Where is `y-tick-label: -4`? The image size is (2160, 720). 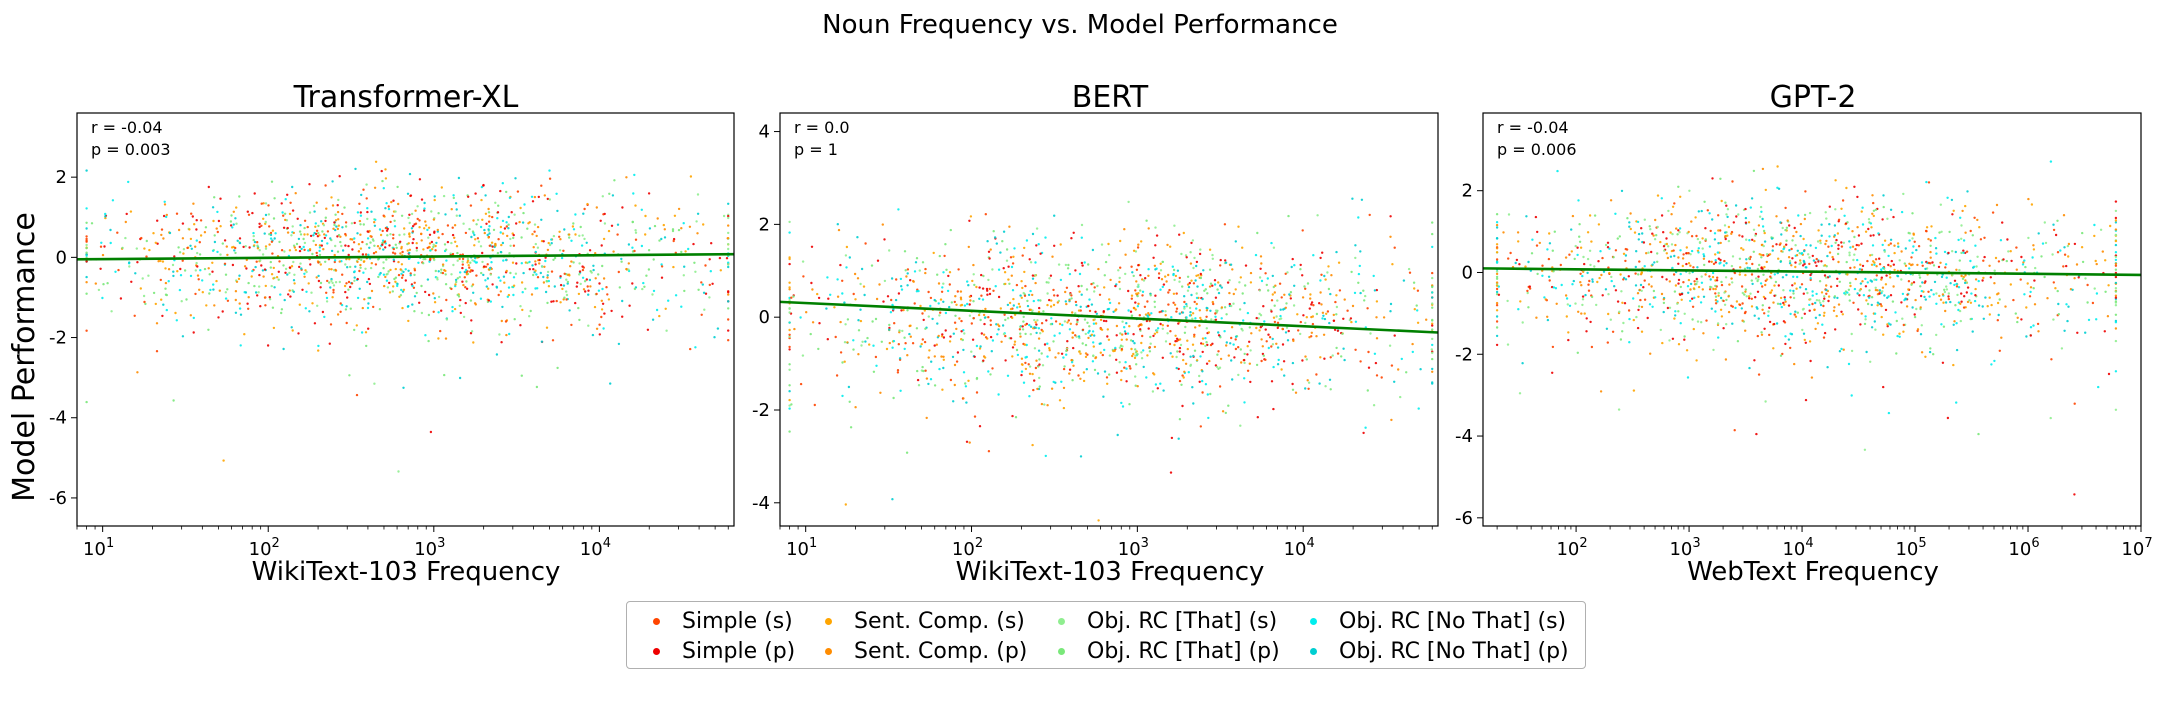
y-tick-label: -4 is located at coordinates (58, 418).